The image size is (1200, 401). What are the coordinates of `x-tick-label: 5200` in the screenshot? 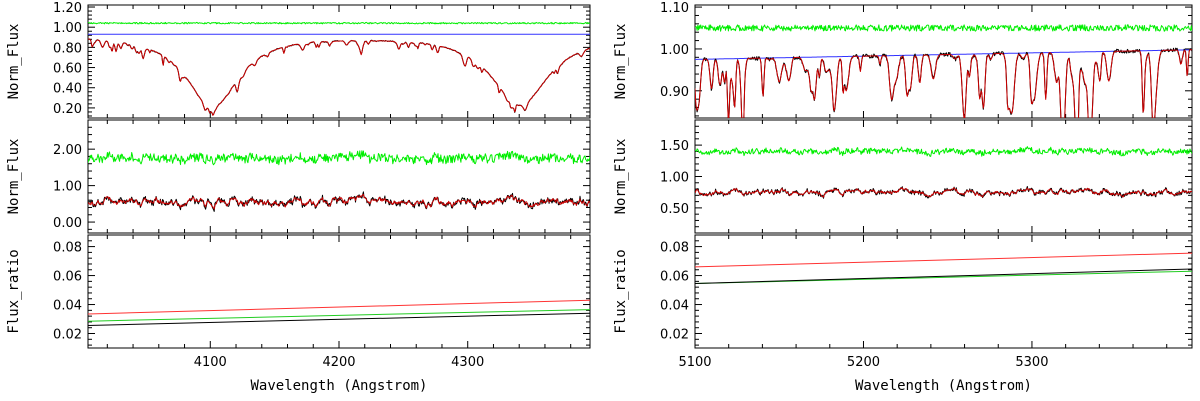 It's located at (863, 362).